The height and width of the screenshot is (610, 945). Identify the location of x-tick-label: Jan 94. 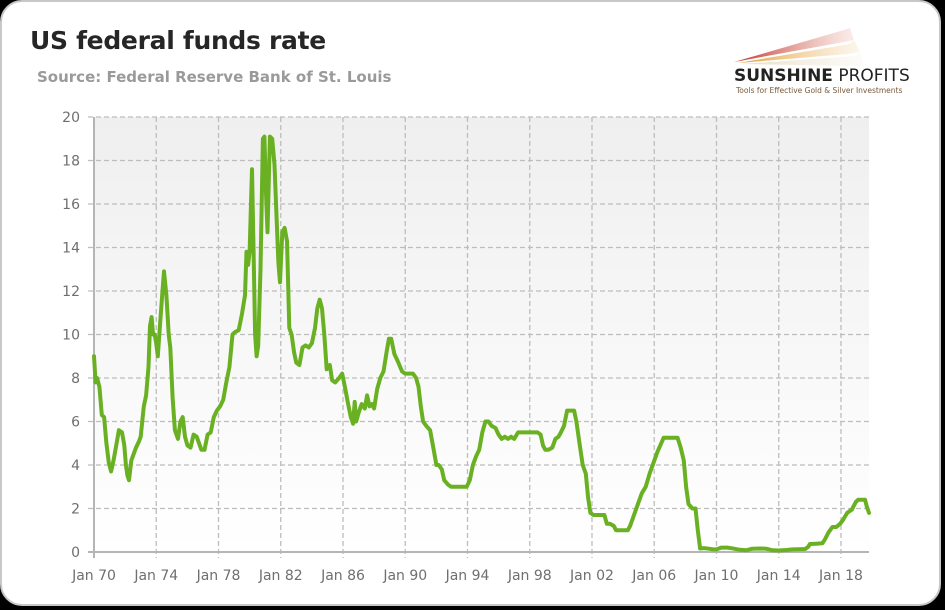
(467, 576).